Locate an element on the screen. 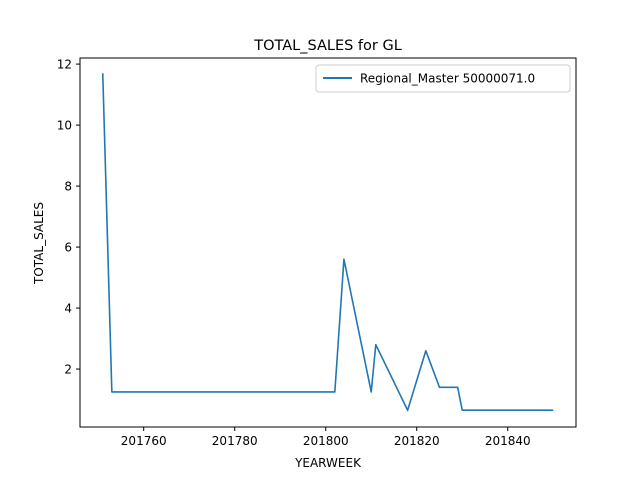 This screenshot has width=640, height=480. y-tick-label: 10 is located at coordinates (64, 126).